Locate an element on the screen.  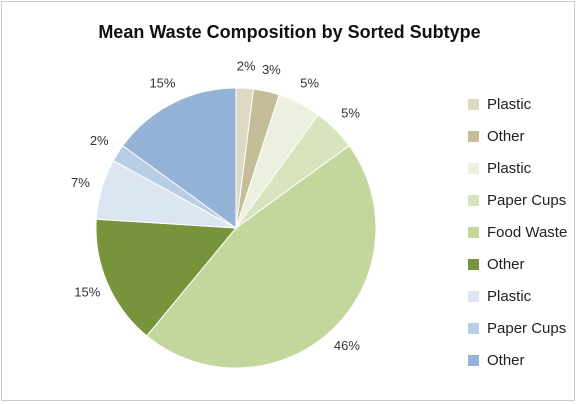
legend-item-7: Paper Cups is located at coordinates (517, 328).